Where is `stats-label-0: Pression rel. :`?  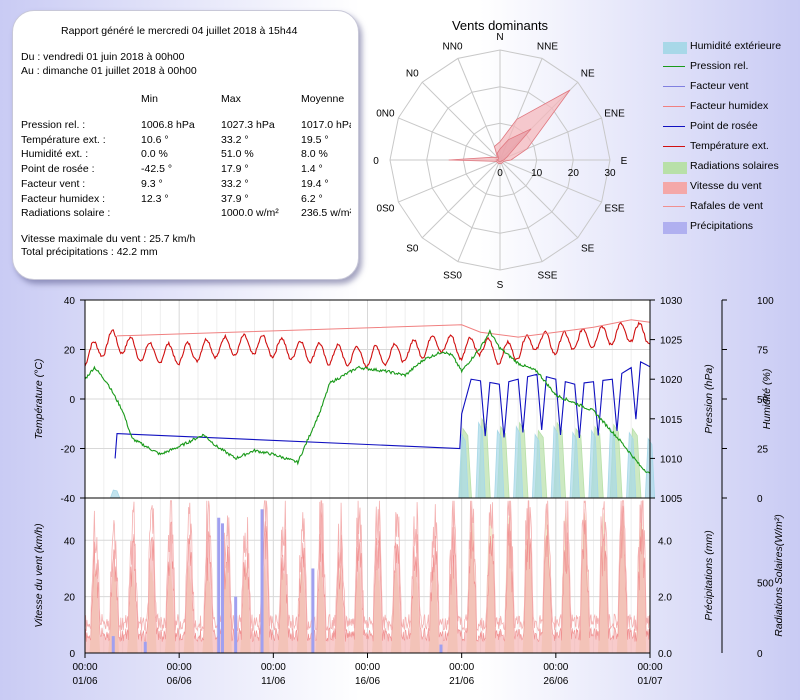 stats-label-0: Pression rel. : is located at coordinates (53, 125).